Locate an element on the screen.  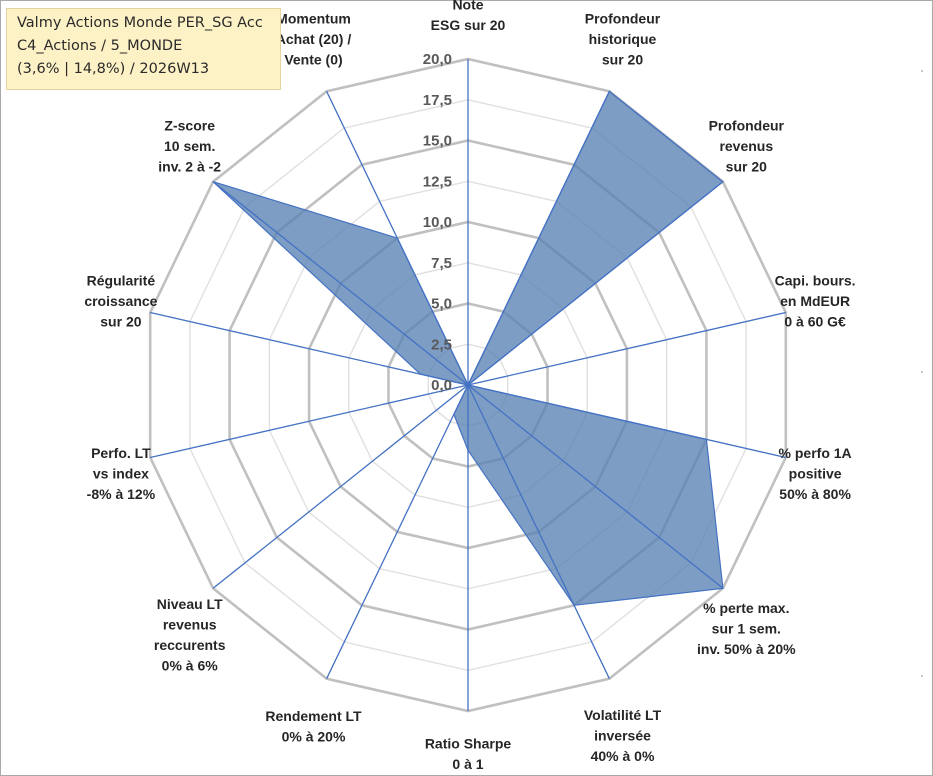
axis-label-line: Achat (20) / is located at coordinates (314, 39).